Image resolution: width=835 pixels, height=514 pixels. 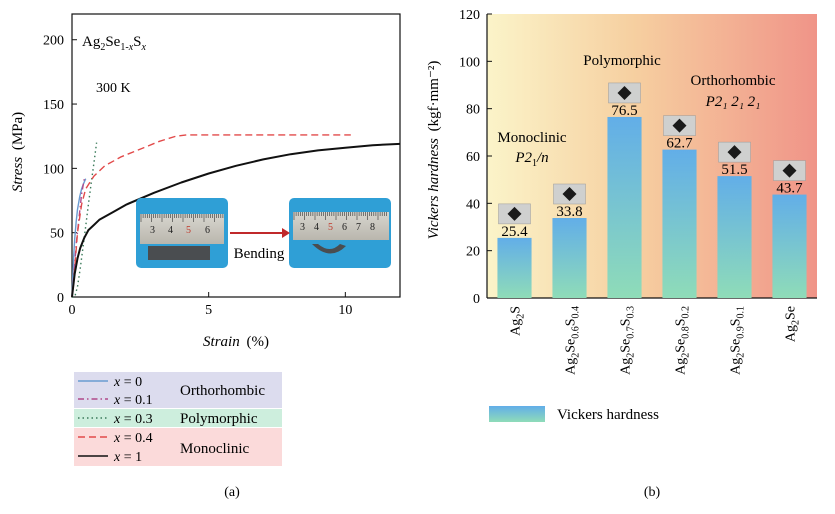 What do you see at coordinates (113, 88) in the screenshot?
I see `panel-a-temperature-label: 300 K` at bounding box center [113, 88].